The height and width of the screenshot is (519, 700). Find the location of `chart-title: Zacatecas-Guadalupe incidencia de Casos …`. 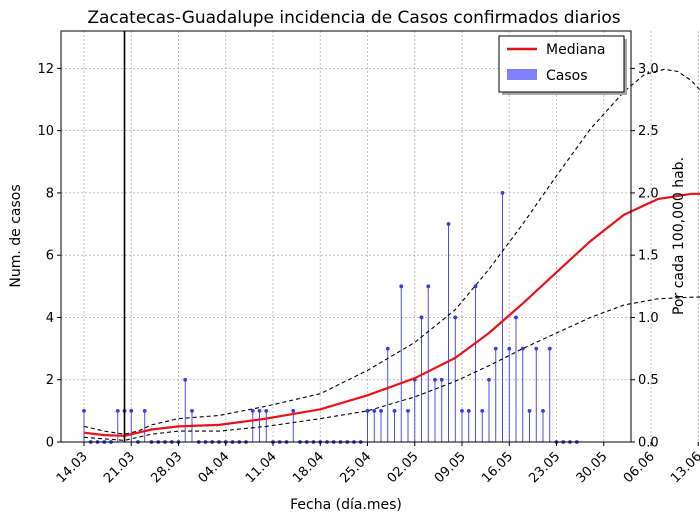

chart-title: Zacatecas-Guadalupe incidencia de Casos … is located at coordinates (353, 18).